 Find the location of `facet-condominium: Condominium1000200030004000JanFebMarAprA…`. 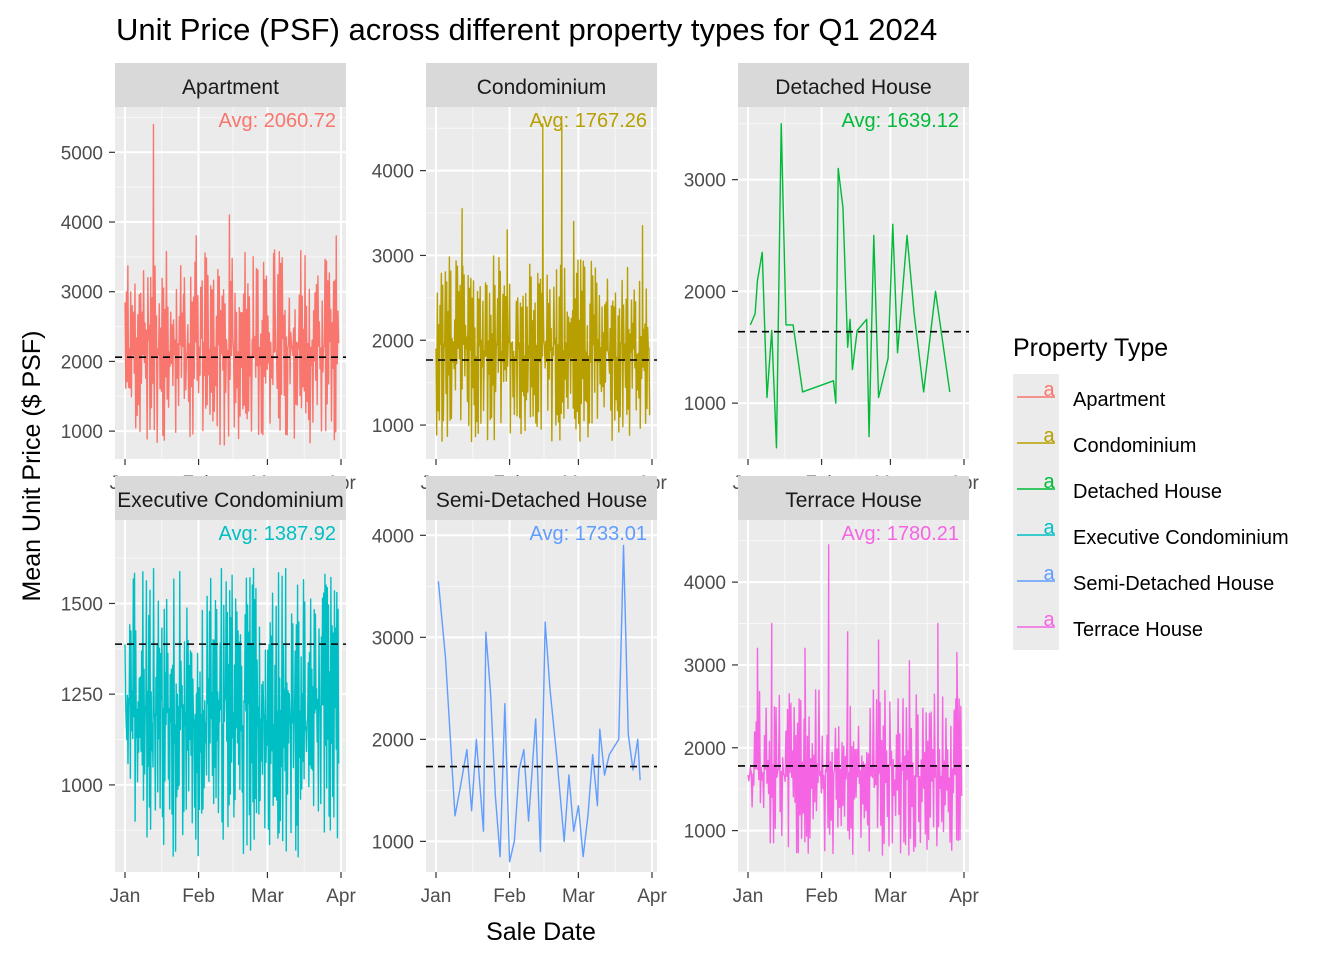

facet-condominium: Condominium1000200030004000JanFebMarAprA… is located at coordinates (519, 278).